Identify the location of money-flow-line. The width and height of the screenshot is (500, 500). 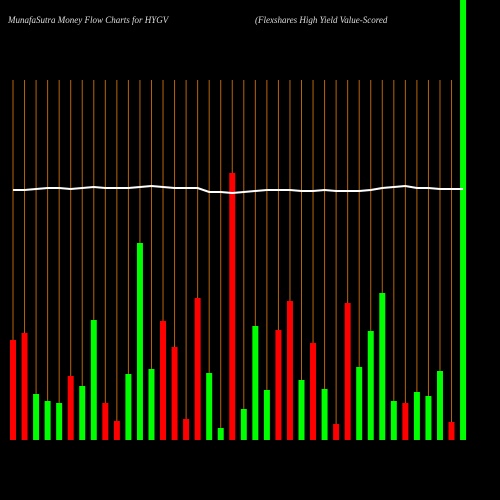
(238, 189).